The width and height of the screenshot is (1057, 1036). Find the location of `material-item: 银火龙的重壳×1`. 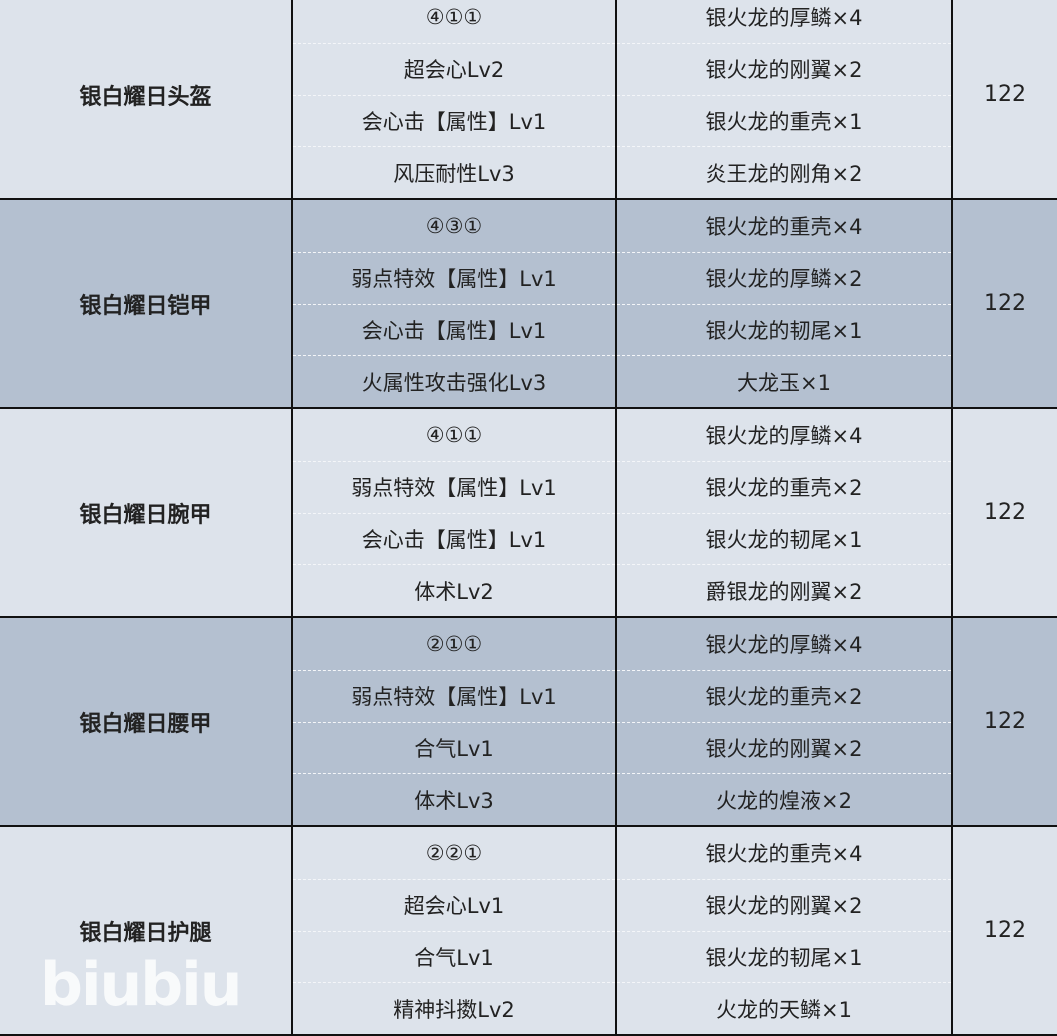

material-item: 银火龙的重壳×1 is located at coordinates (784, 120).